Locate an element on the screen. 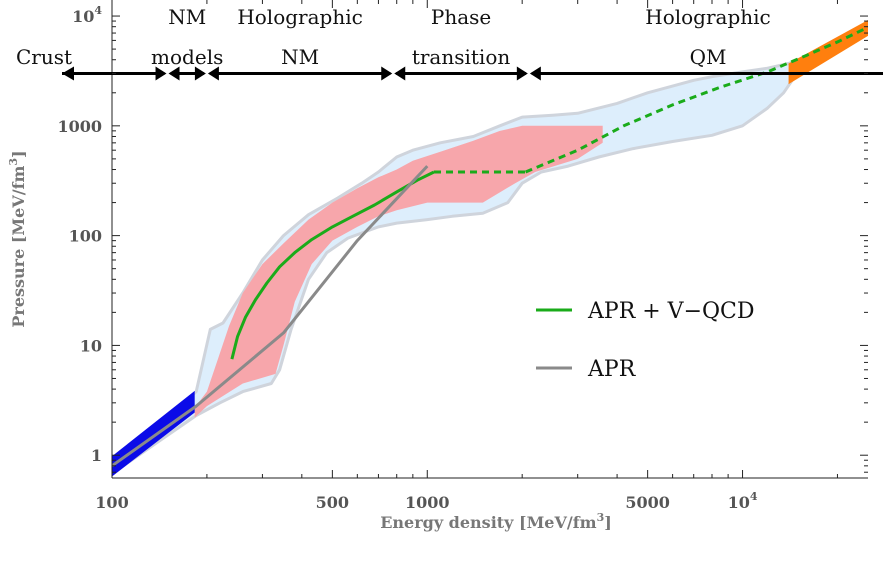 This screenshot has width=886, height=562. region-label-phase-transition: Phase is located at coordinates (461, 17).